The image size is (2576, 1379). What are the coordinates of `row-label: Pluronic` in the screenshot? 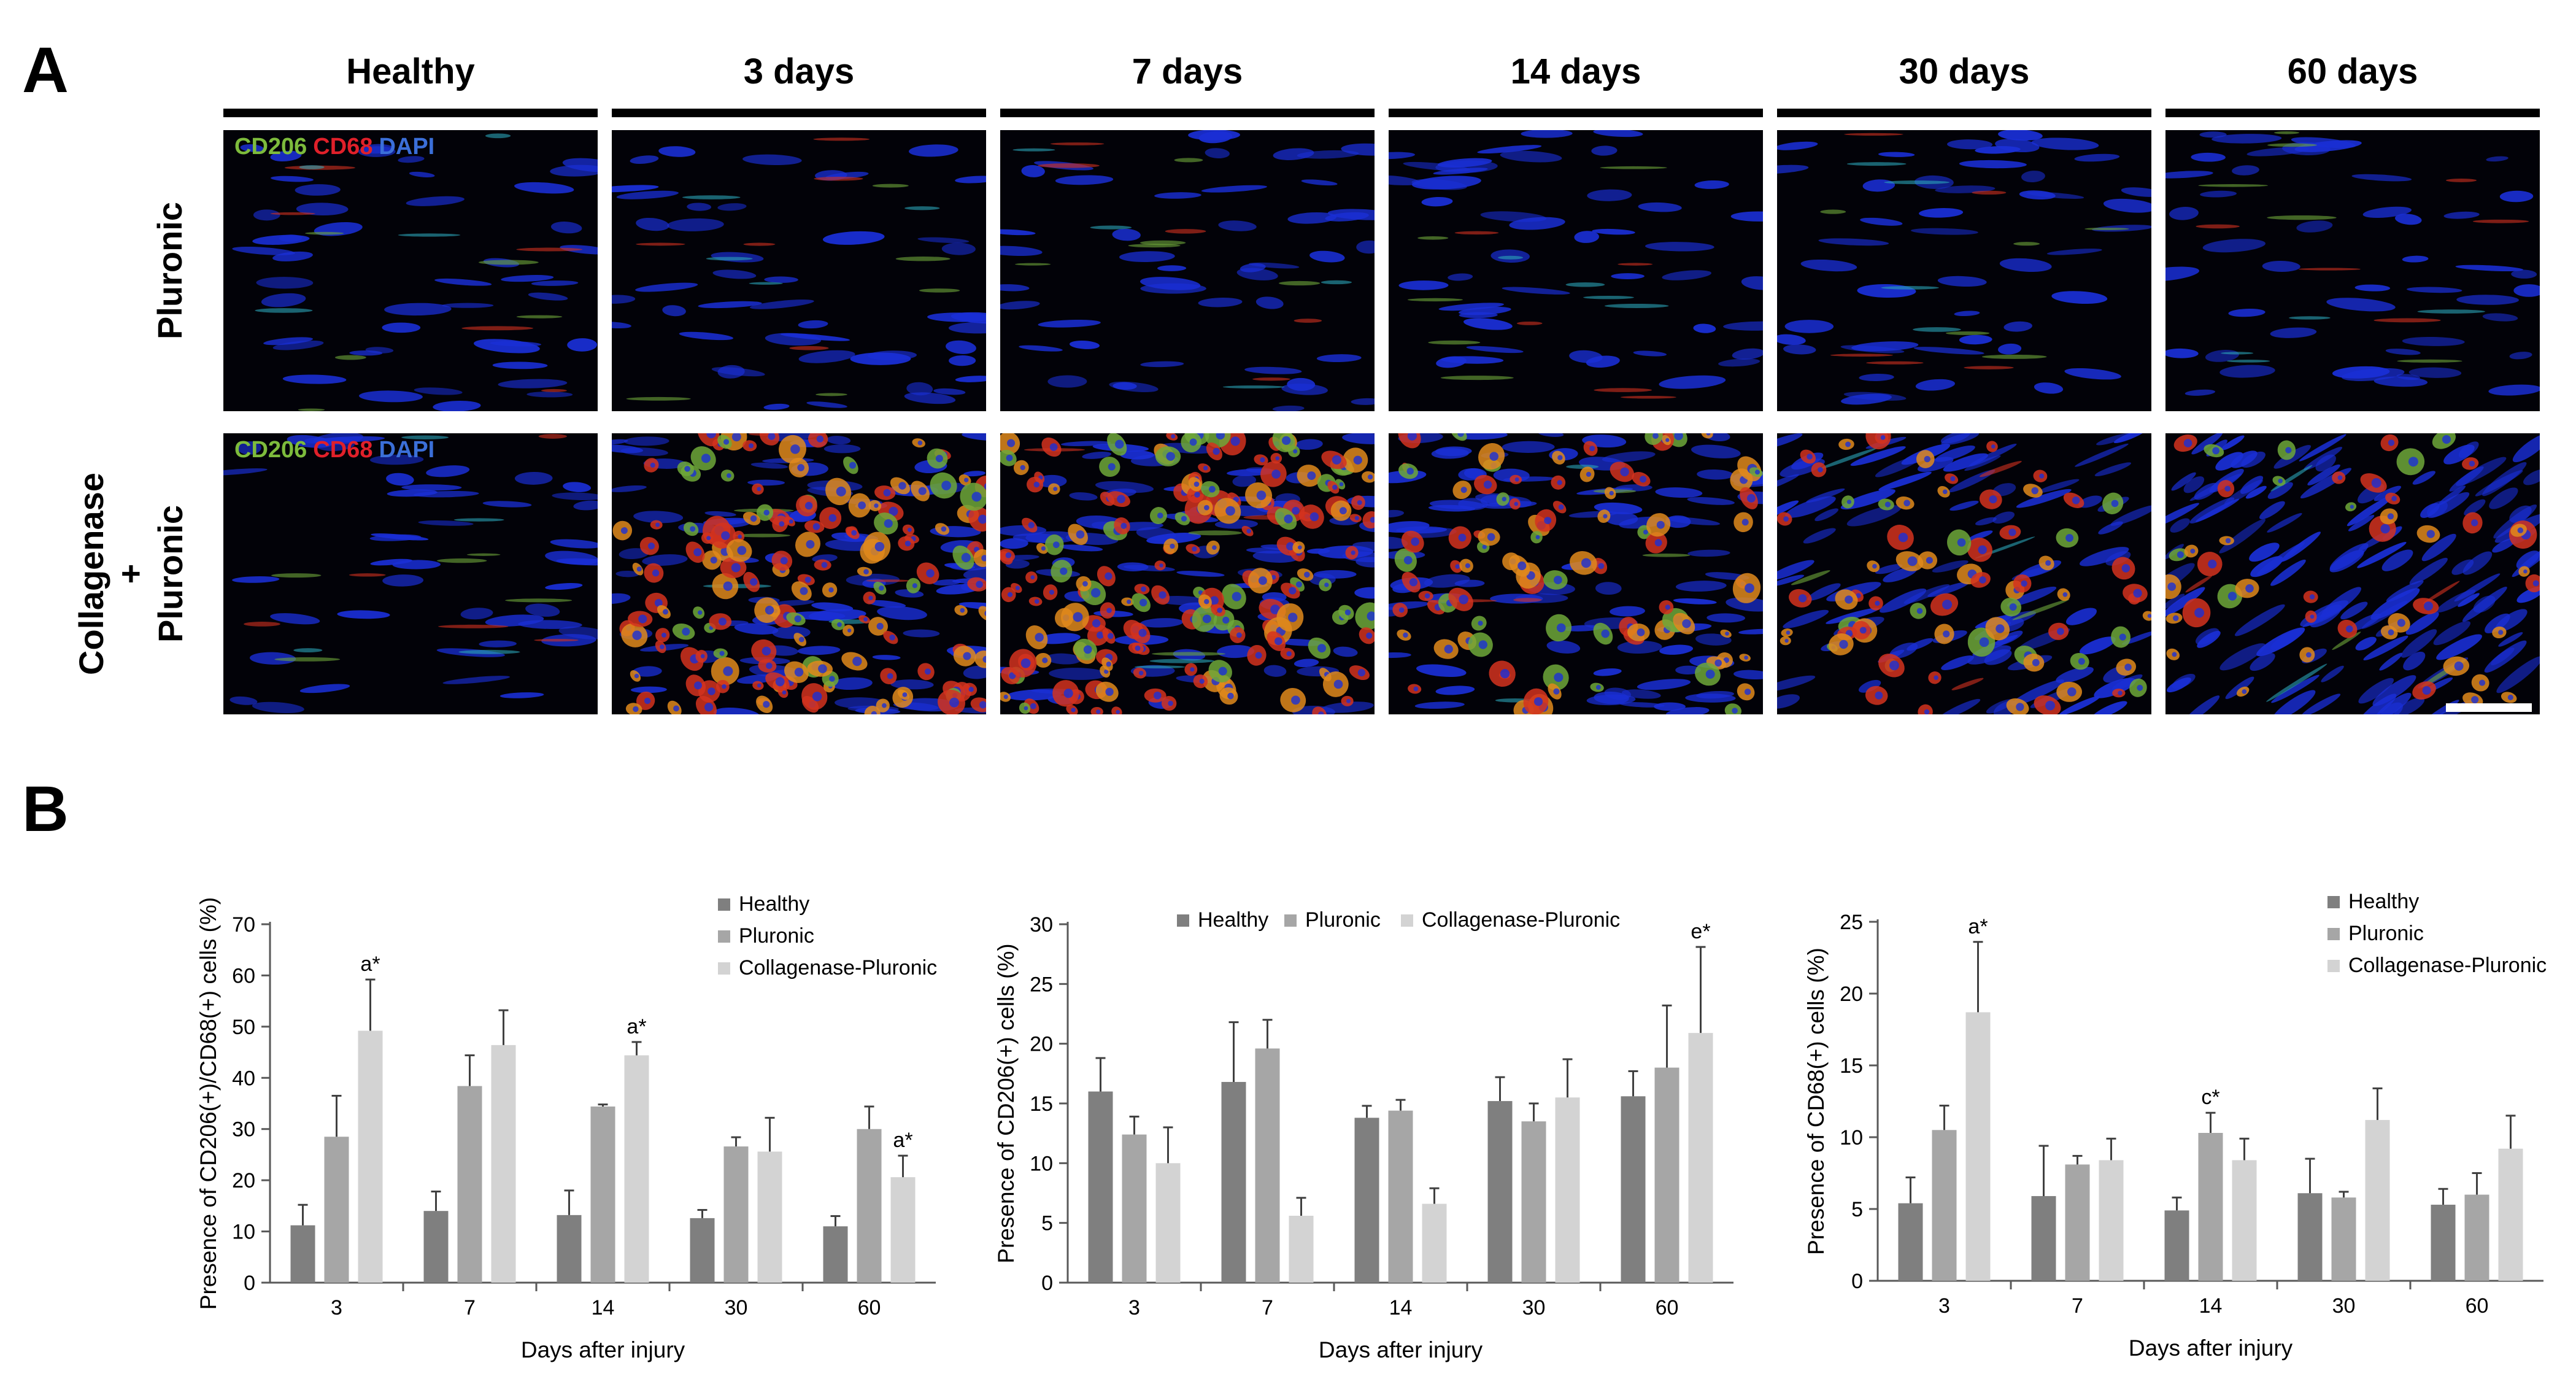 It's located at (170, 270).